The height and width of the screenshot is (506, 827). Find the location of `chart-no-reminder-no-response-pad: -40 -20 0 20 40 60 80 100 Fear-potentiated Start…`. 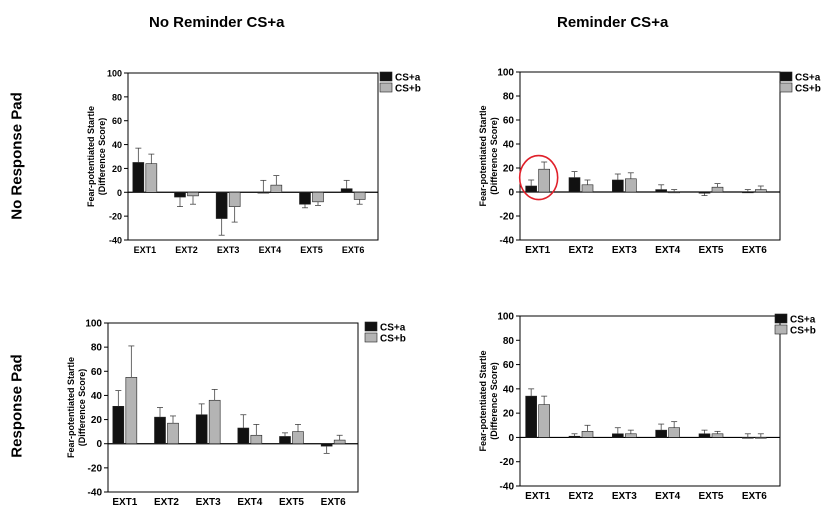

chart-no-reminder-no-response-pad: -40 -20 0 20 40 60 80 100 Fear-potentiated Start… is located at coordinates (253, 162).